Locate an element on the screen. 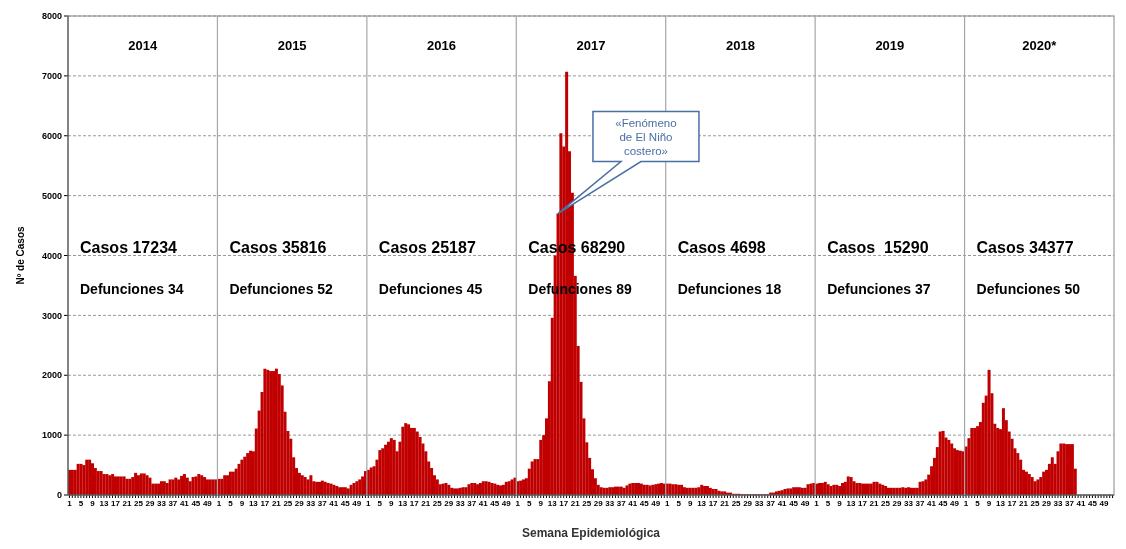  annotation: Casos 4698 is located at coordinates (721, 248).